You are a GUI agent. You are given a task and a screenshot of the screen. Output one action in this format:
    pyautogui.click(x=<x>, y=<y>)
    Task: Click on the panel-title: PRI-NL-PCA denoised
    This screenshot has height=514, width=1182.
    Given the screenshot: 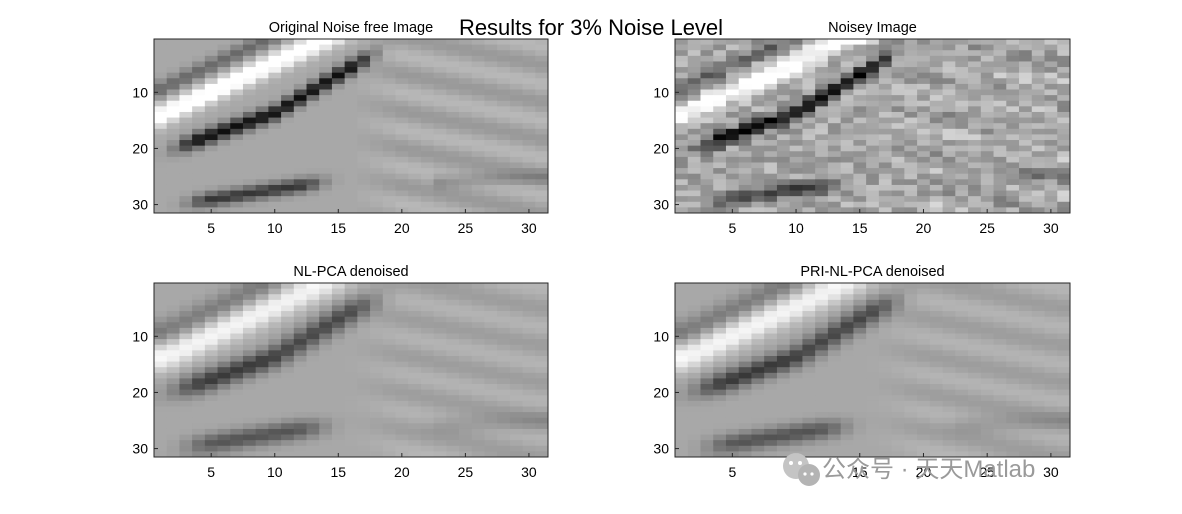 What is the action you would take?
    pyautogui.click(x=872, y=272)
    